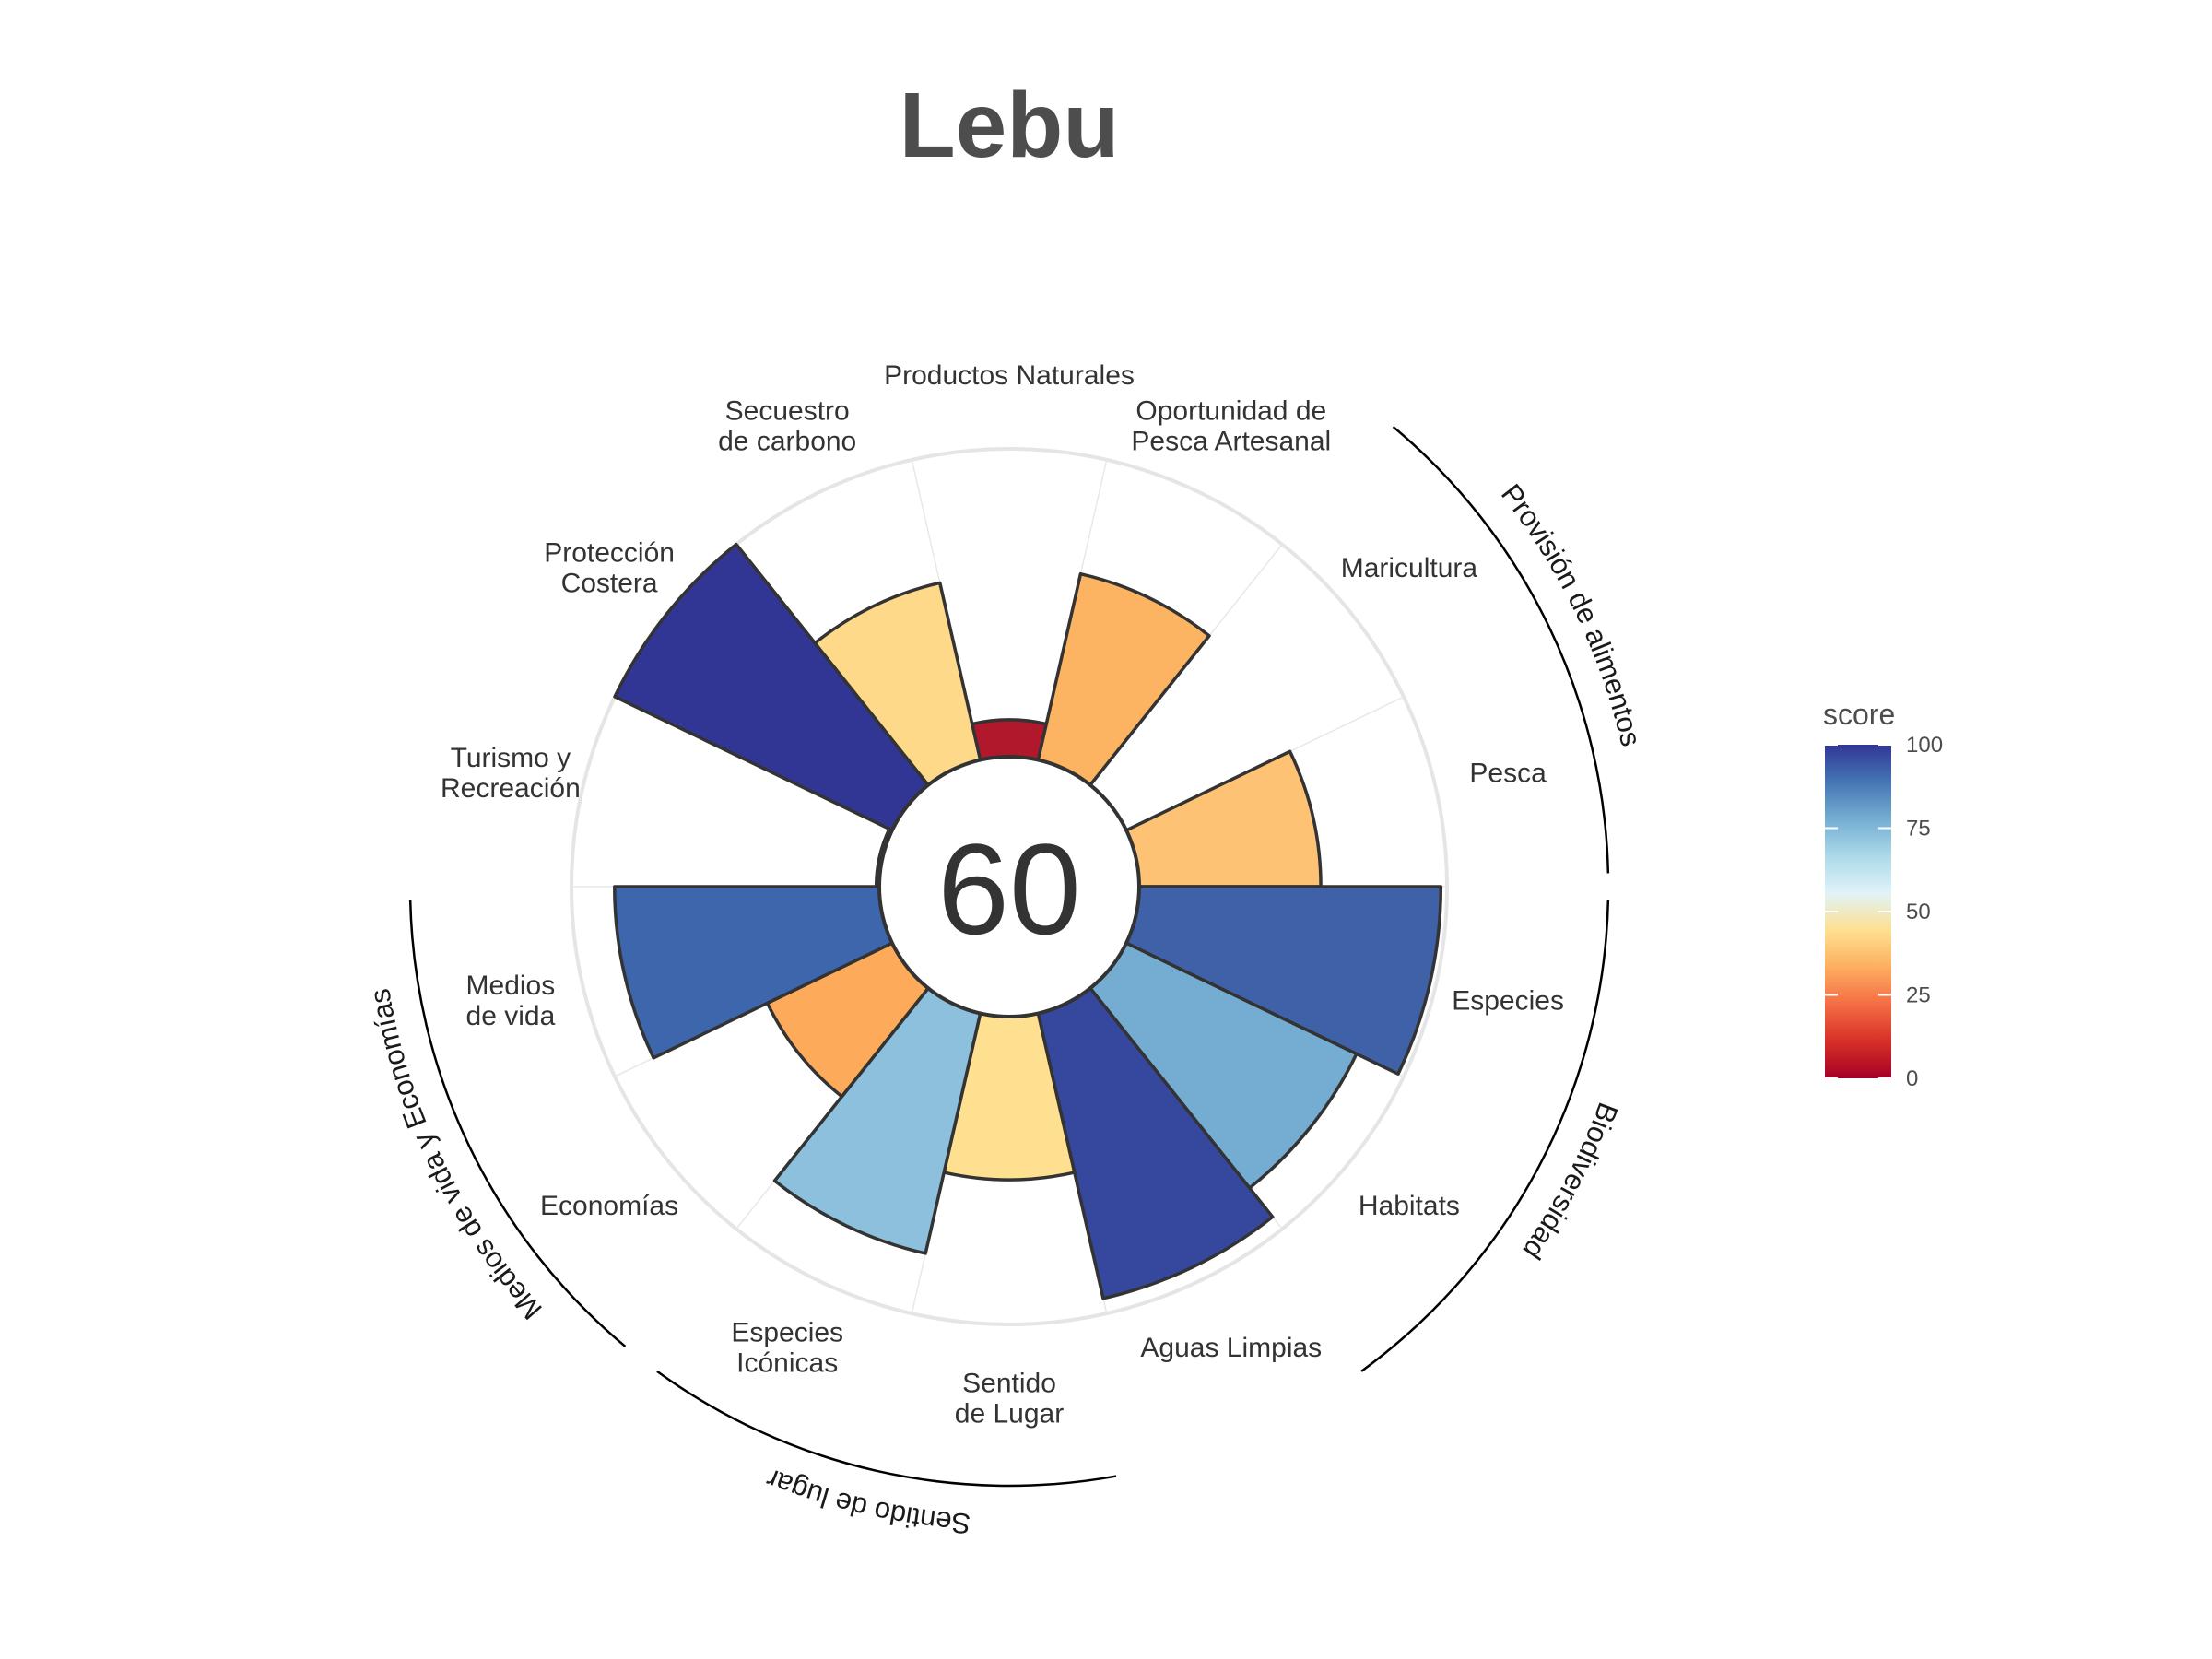 Image resolution: width=2212 pixels, height=1659 pixels. Describe the element at coordinates (1918, 829) in the screenshot. I see `legend-tick-label: 75` at that location.